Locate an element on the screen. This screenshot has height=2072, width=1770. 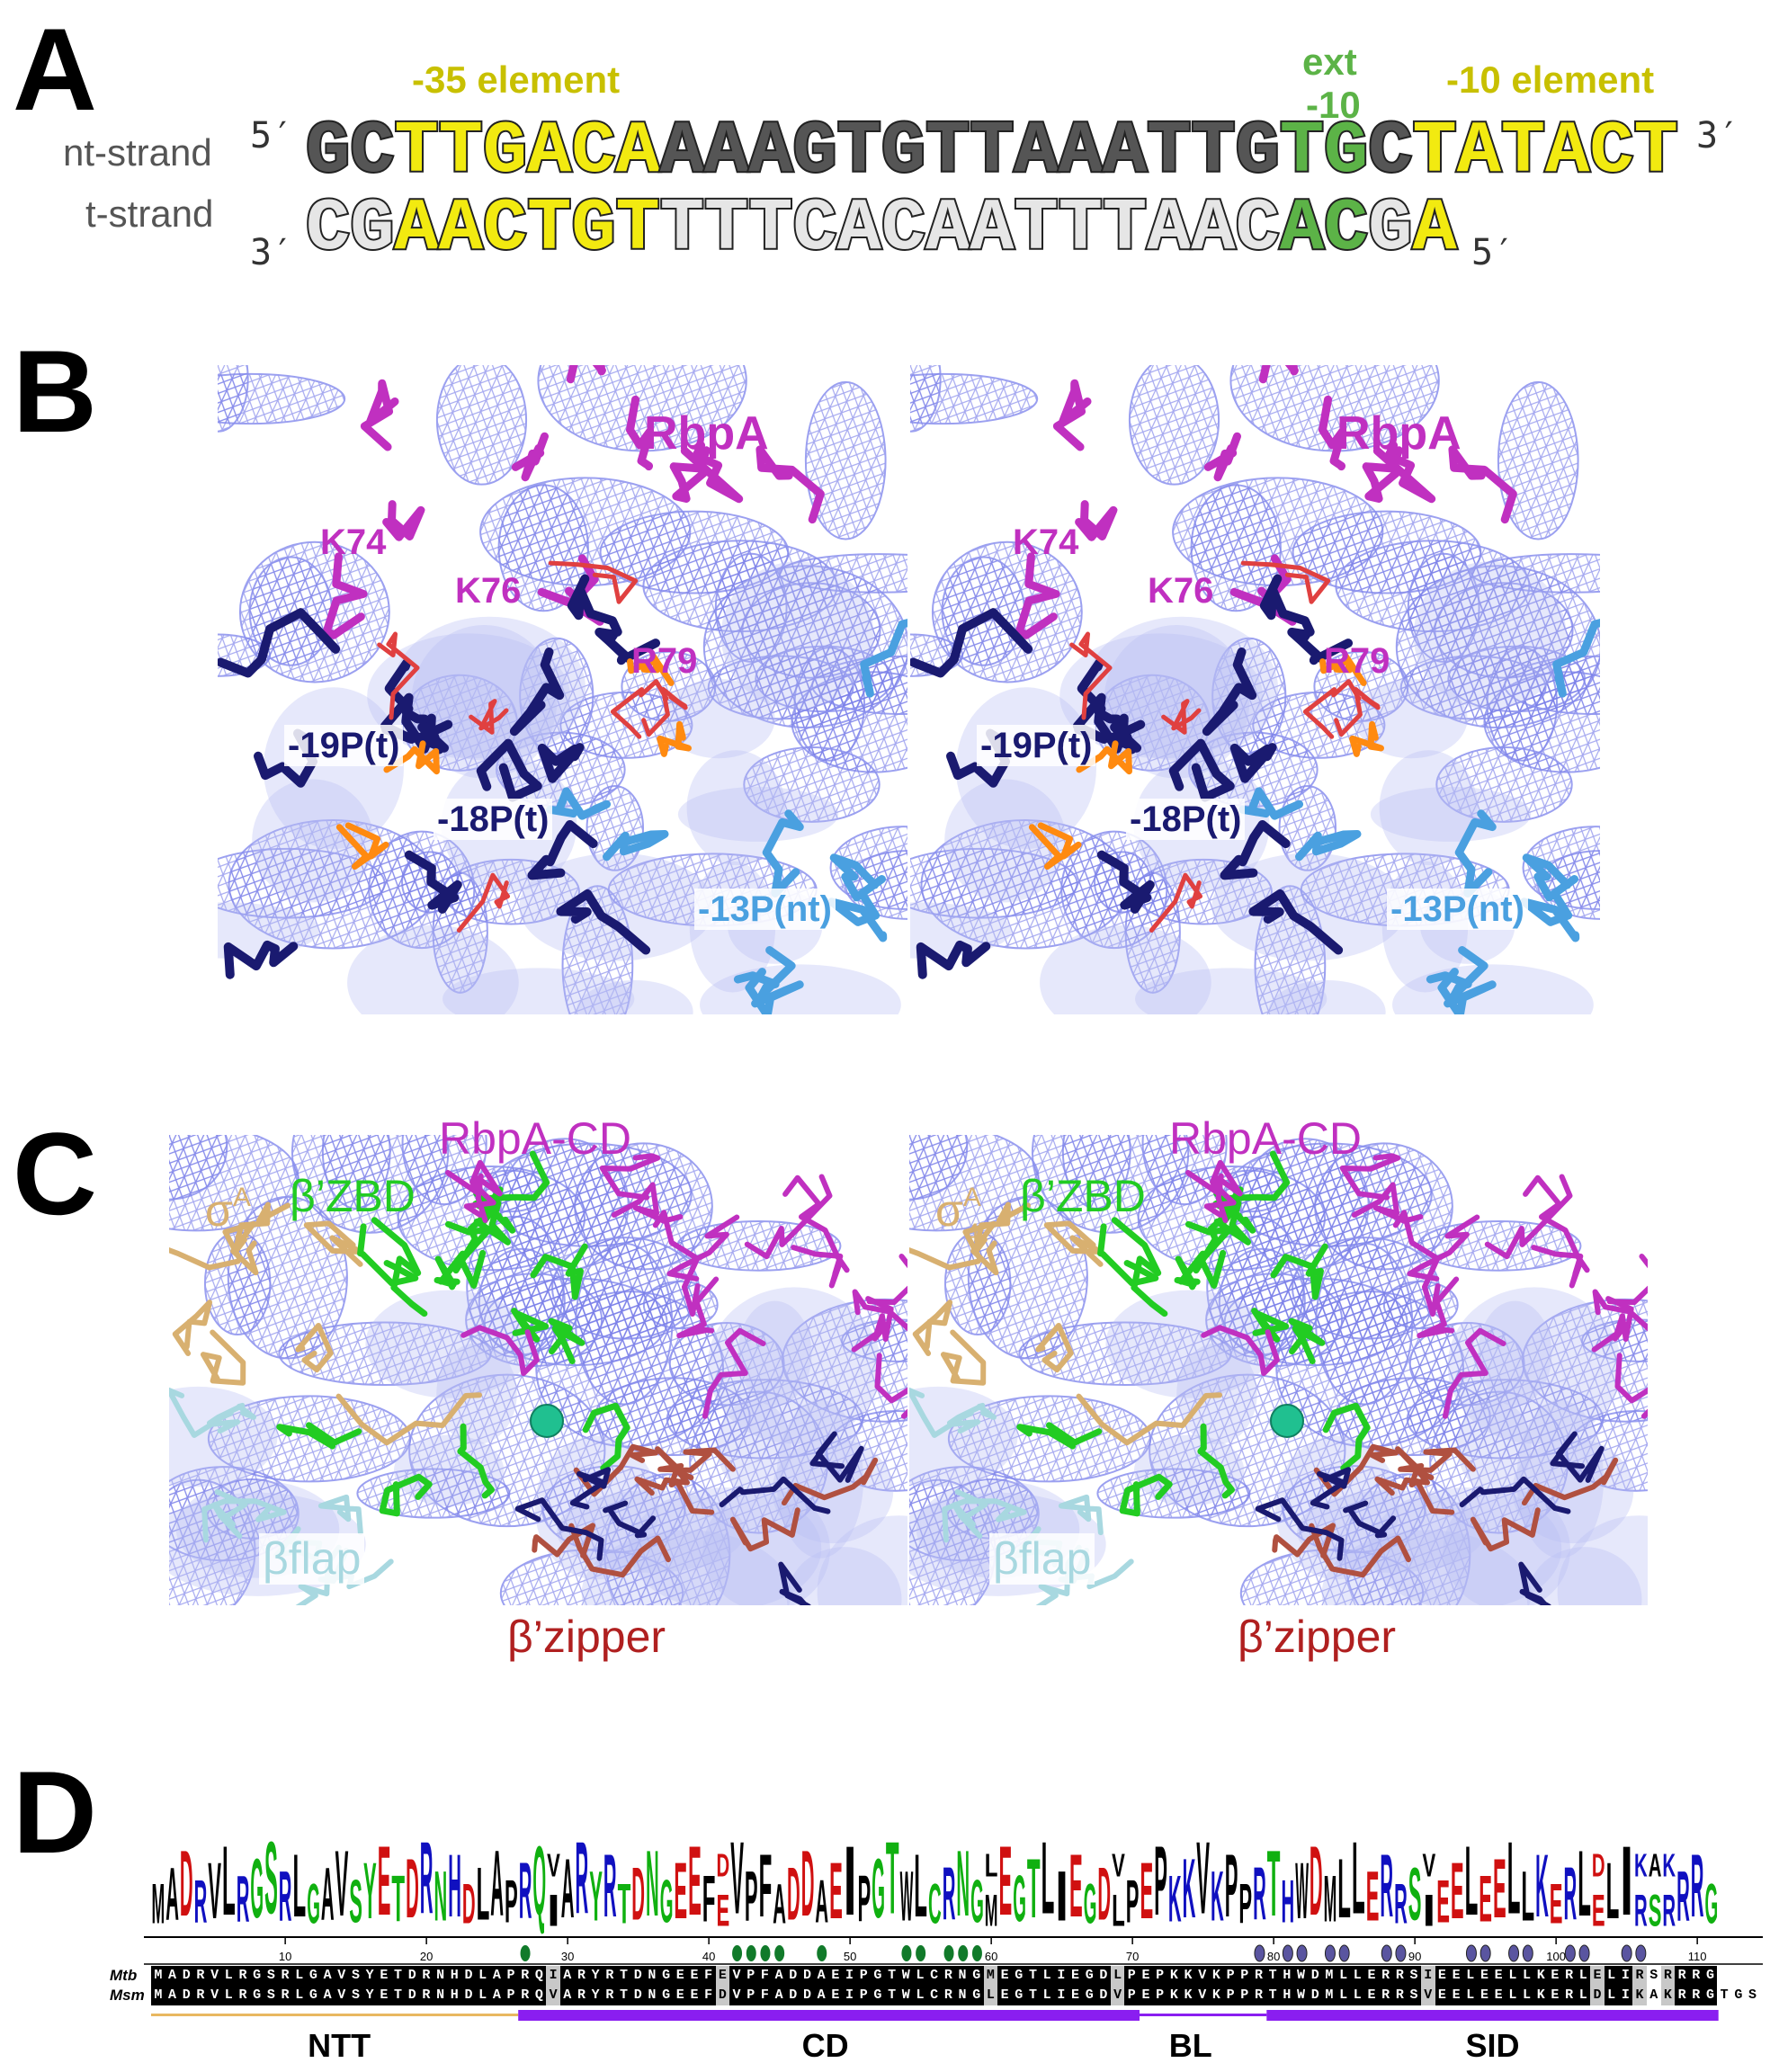
nt-3prime: 3′ is located at coordinates (1718, 135).